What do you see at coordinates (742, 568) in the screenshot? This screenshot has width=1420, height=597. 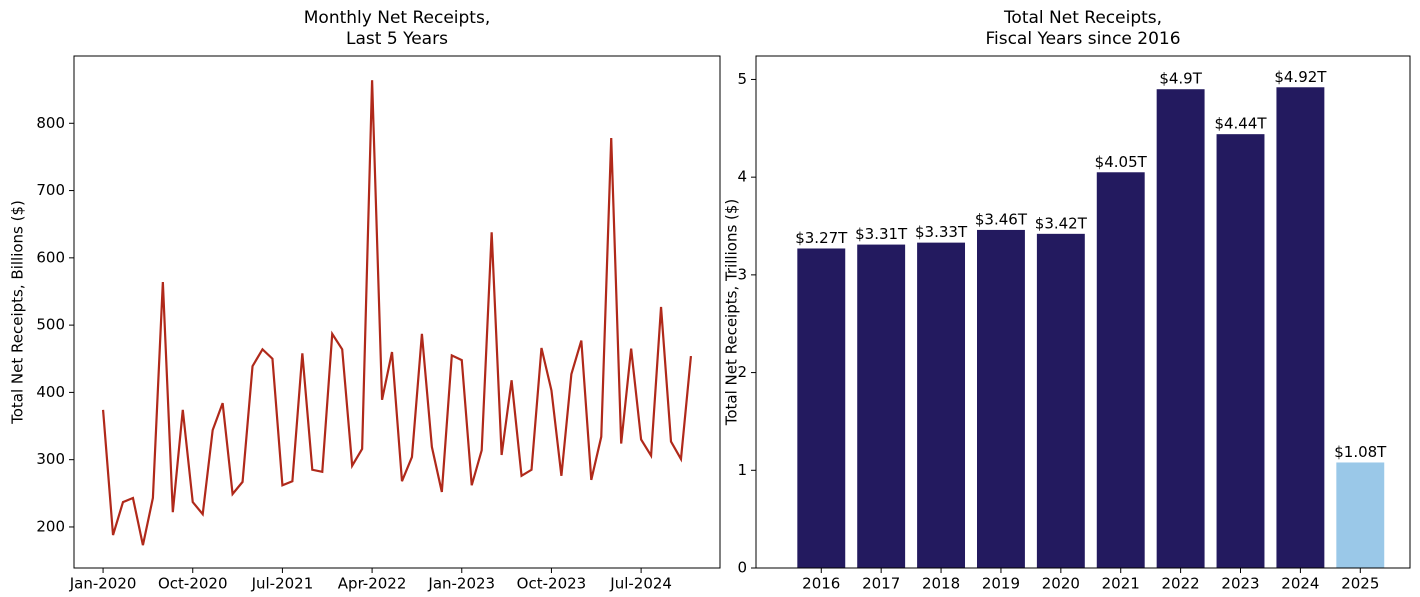 I see `y-tick-label: 0` at bounding box center [742, 568].